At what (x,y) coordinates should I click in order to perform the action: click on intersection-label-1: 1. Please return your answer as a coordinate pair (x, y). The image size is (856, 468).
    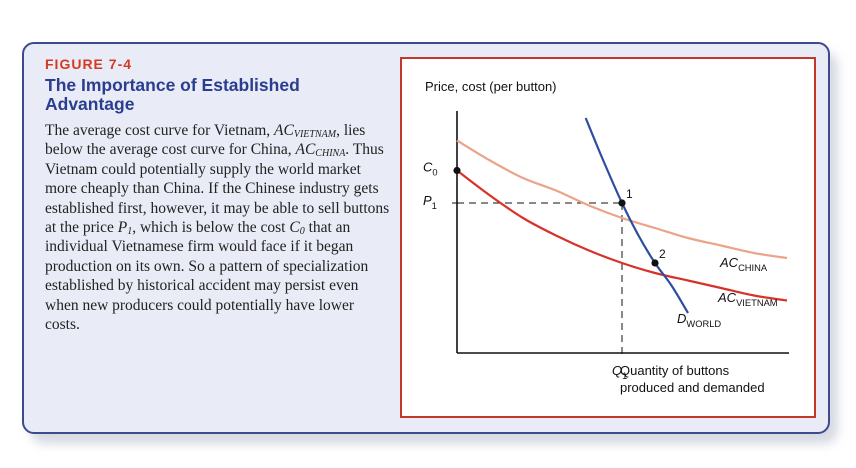
    Looking at the image, I should click on (629, 194).